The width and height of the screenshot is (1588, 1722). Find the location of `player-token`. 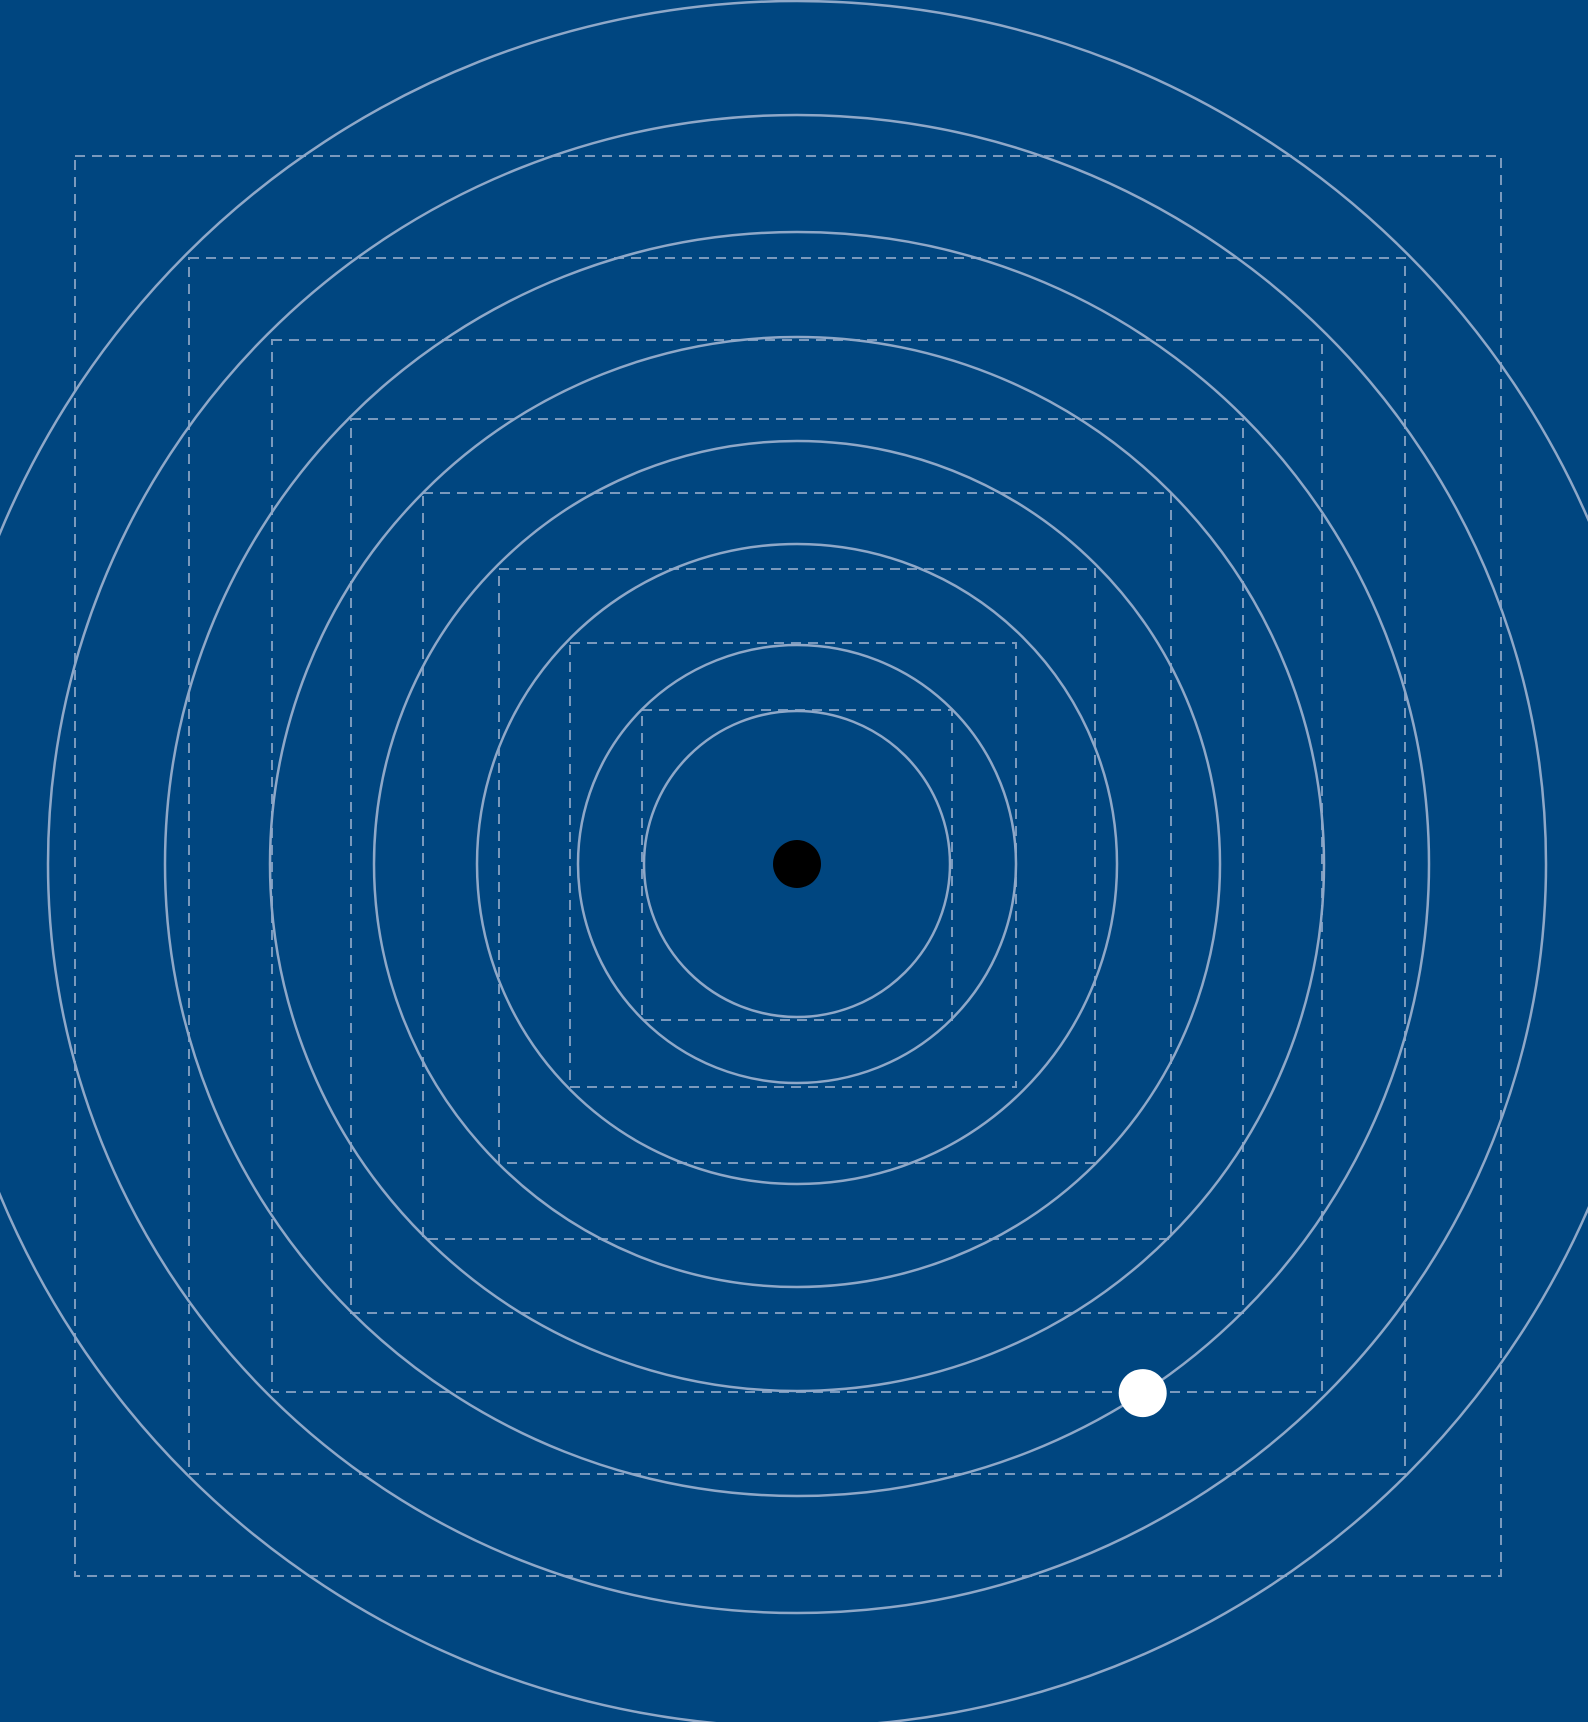

player-token is located at coordinates (1142, 1393).